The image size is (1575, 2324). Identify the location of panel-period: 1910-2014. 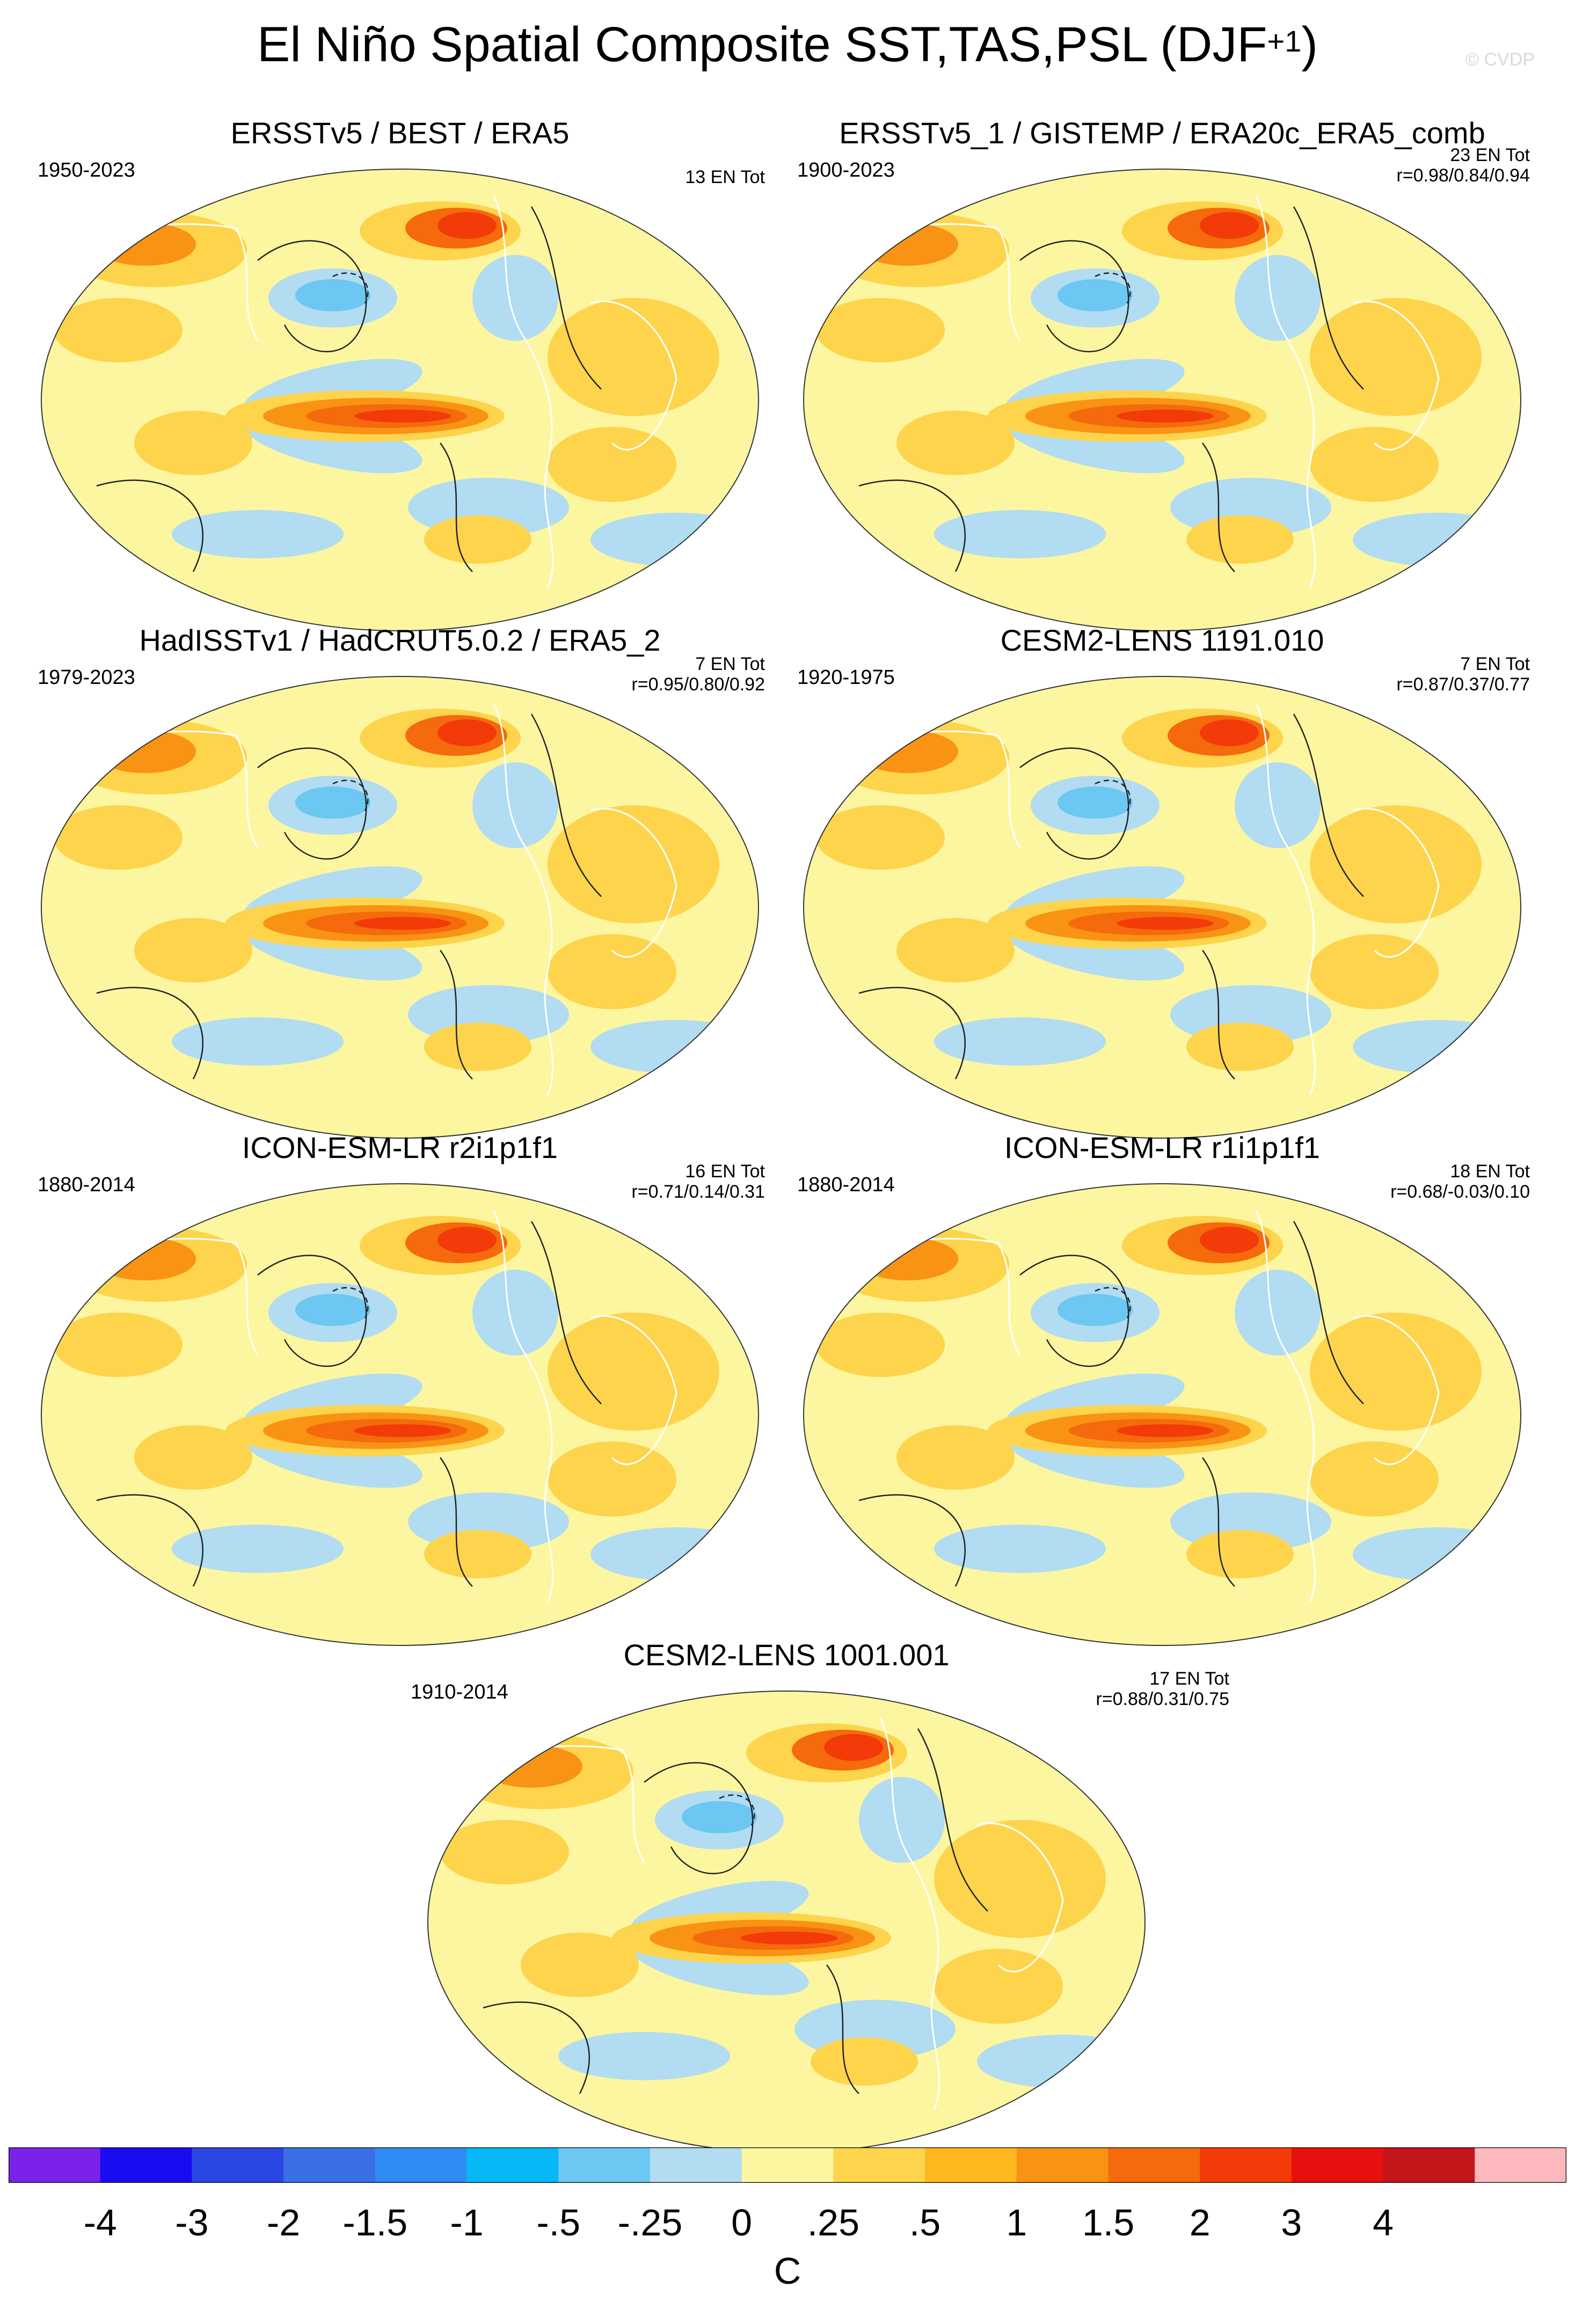
(459, 1692).